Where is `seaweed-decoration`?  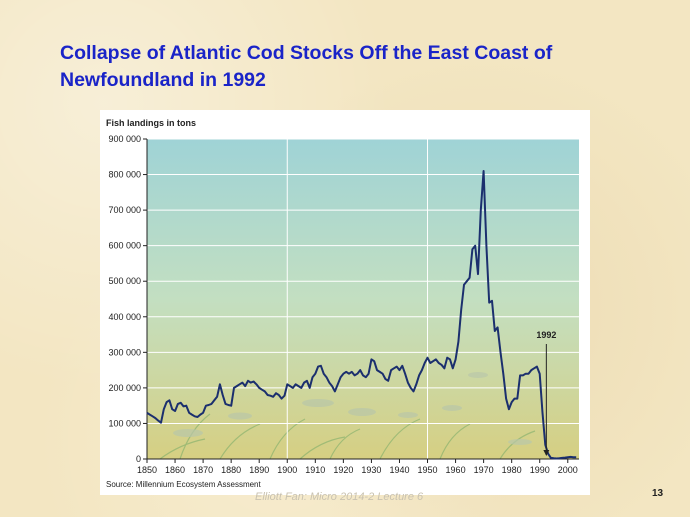 seaweed-decoration is located at coordinates (347, 436).